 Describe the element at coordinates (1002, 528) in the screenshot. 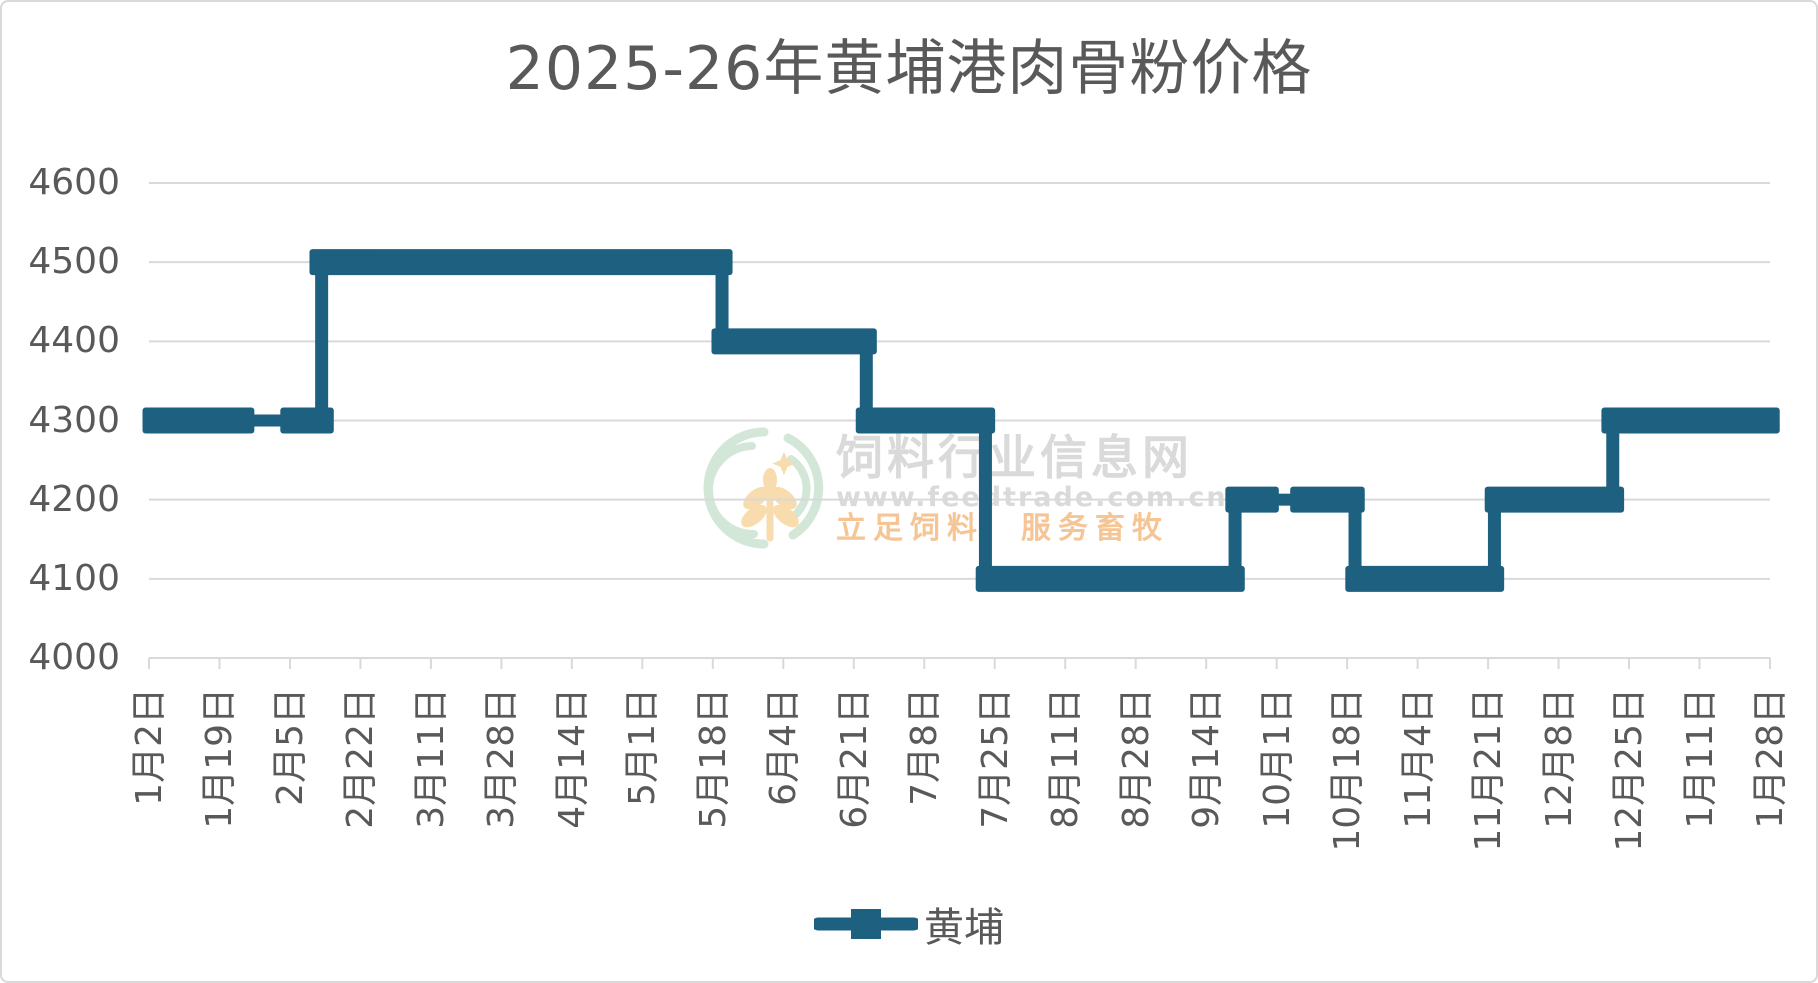

I see `watermark-slogan: 立足饲料 服务畜牧` at that location.